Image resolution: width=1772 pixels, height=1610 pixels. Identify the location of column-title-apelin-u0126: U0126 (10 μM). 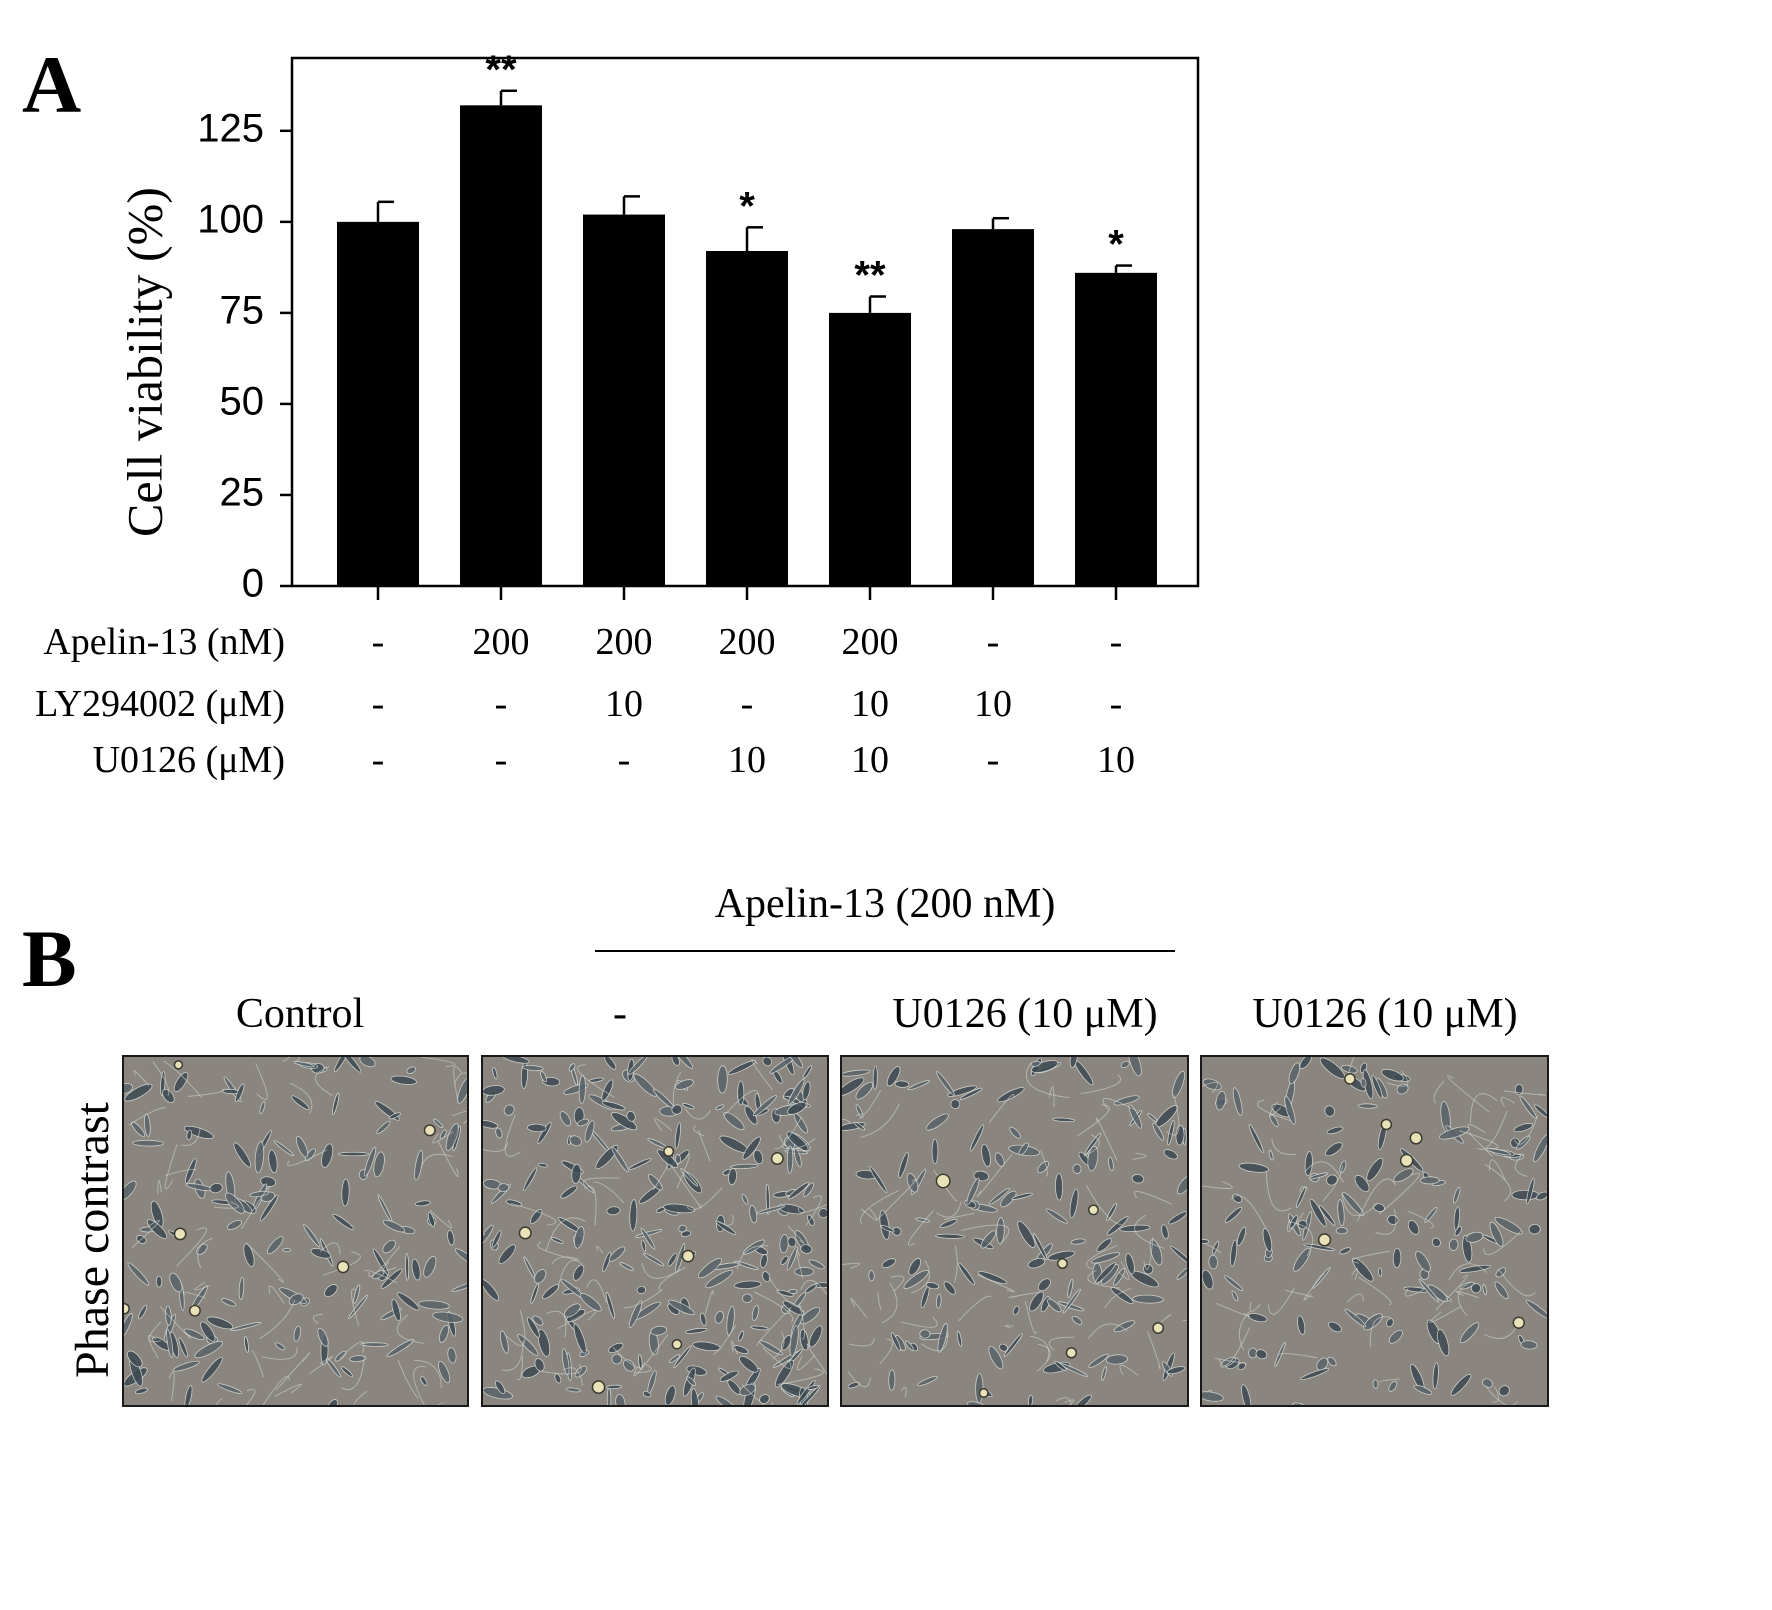
(1025, 1014).